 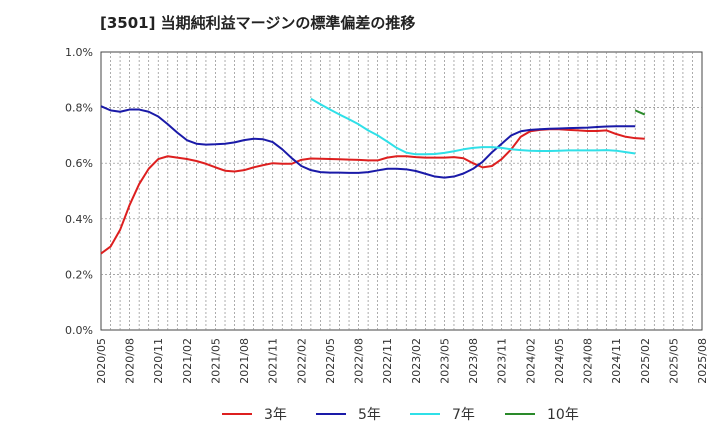 I want to click on x-tick-label: 2025/02, so click(x=645, y=361).